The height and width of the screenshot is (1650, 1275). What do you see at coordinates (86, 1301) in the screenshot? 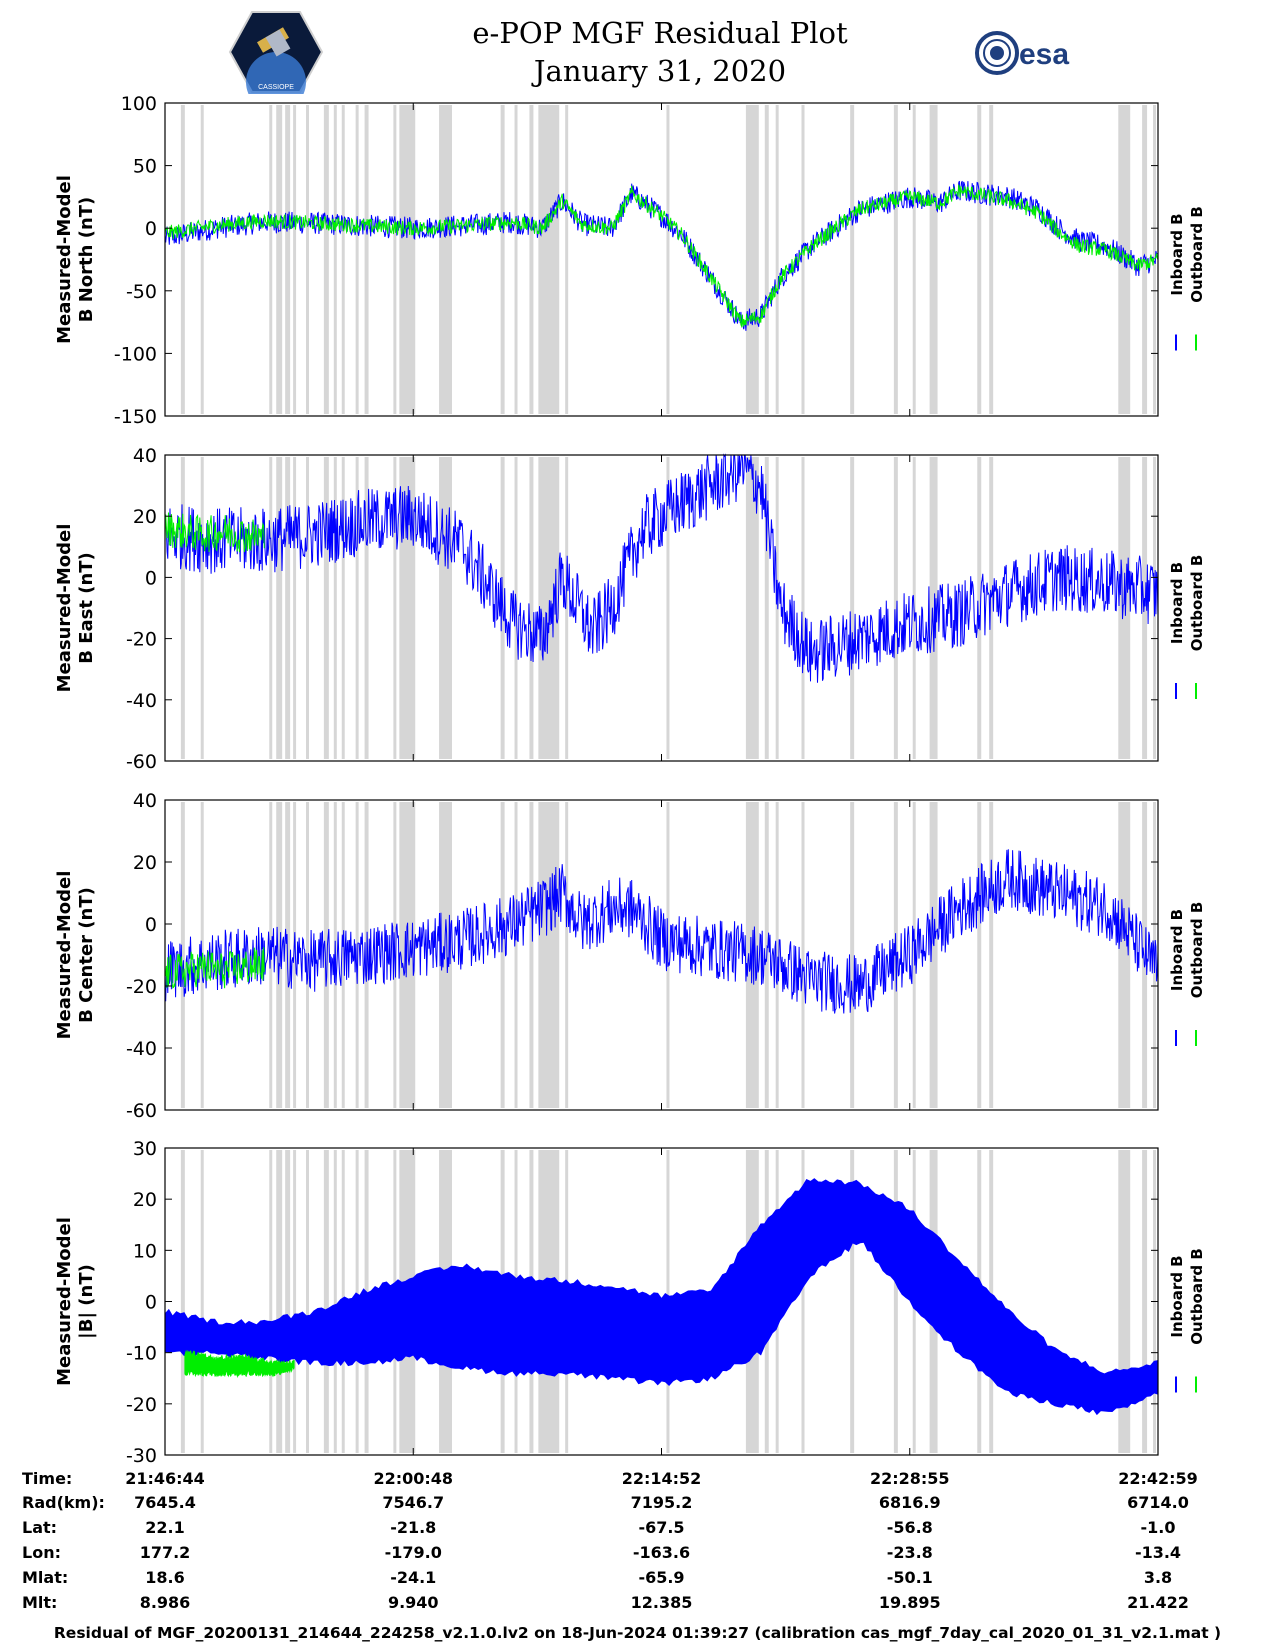
I see `y-label-line2: |B| (nT)` at bounding box center [86, 1301].